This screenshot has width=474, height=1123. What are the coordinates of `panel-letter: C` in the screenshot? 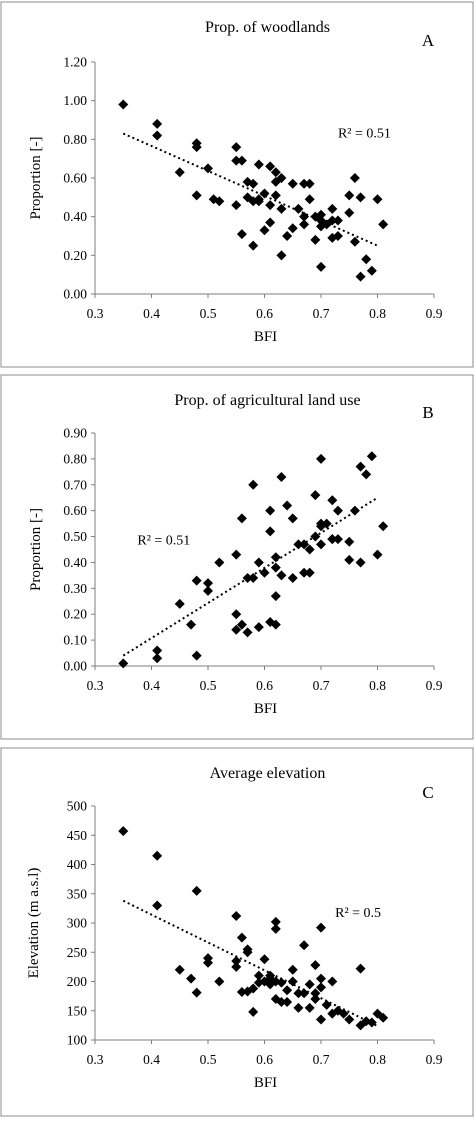 It's located at (427, 792).